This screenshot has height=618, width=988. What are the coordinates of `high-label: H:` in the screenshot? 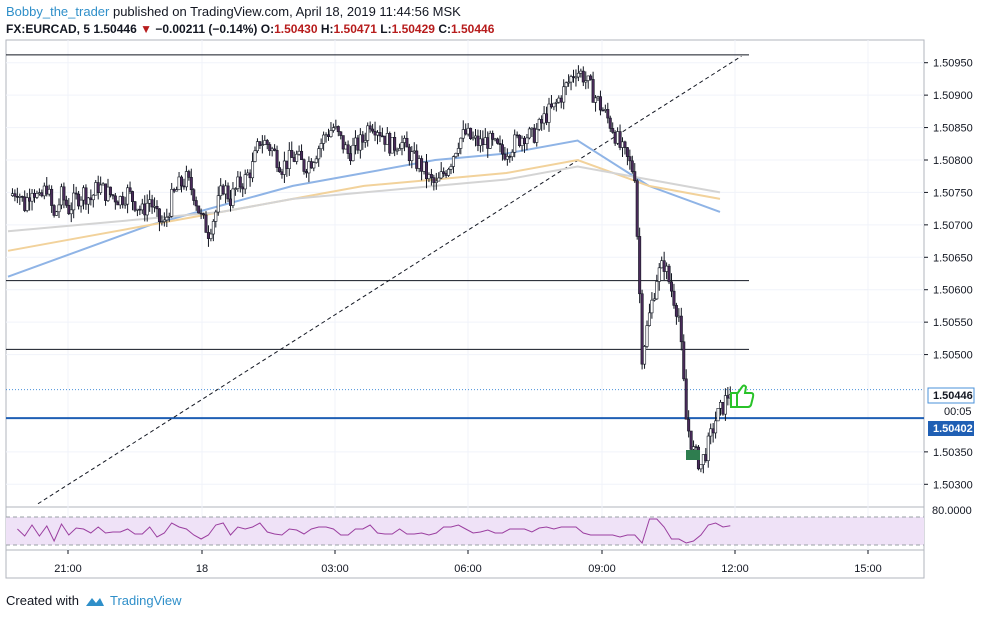 It's located at (327, 29).